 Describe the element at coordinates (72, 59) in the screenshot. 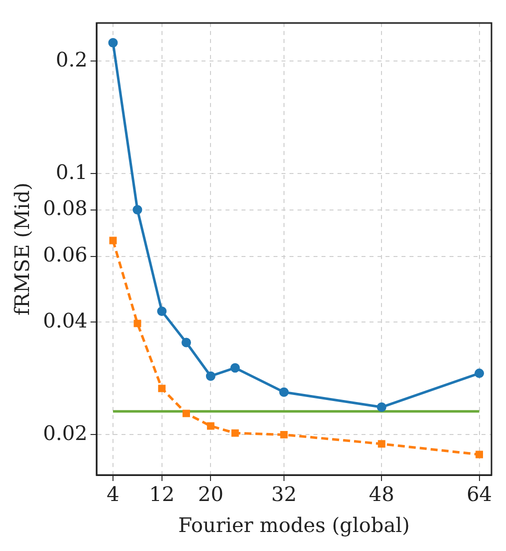

I see `y-tick-label: 0.2` at that location.